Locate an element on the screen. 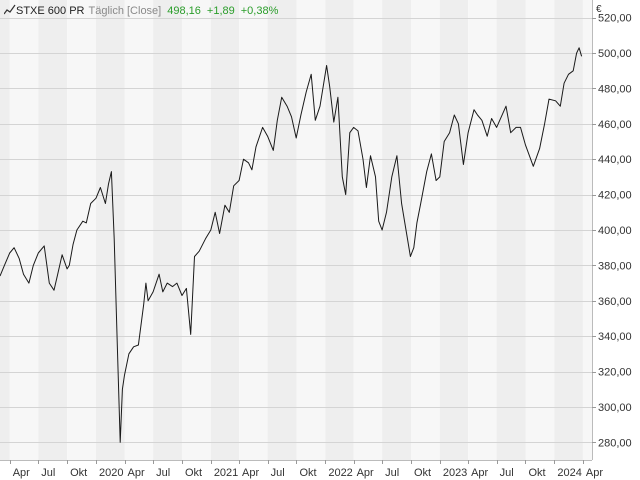  last-price: 498,16 is located at coordinates (184, 11).